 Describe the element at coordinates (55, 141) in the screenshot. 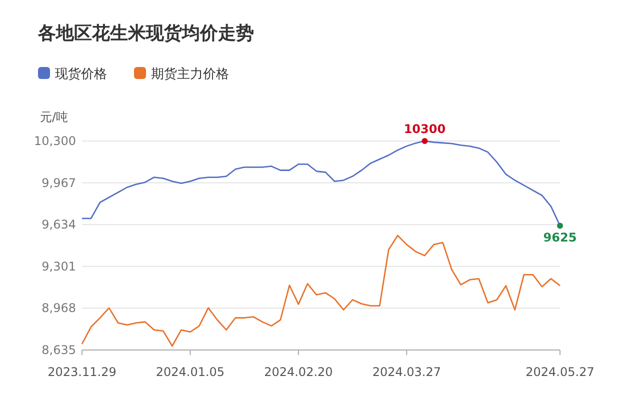

I see `y-tick-label: 10,300` at that location.